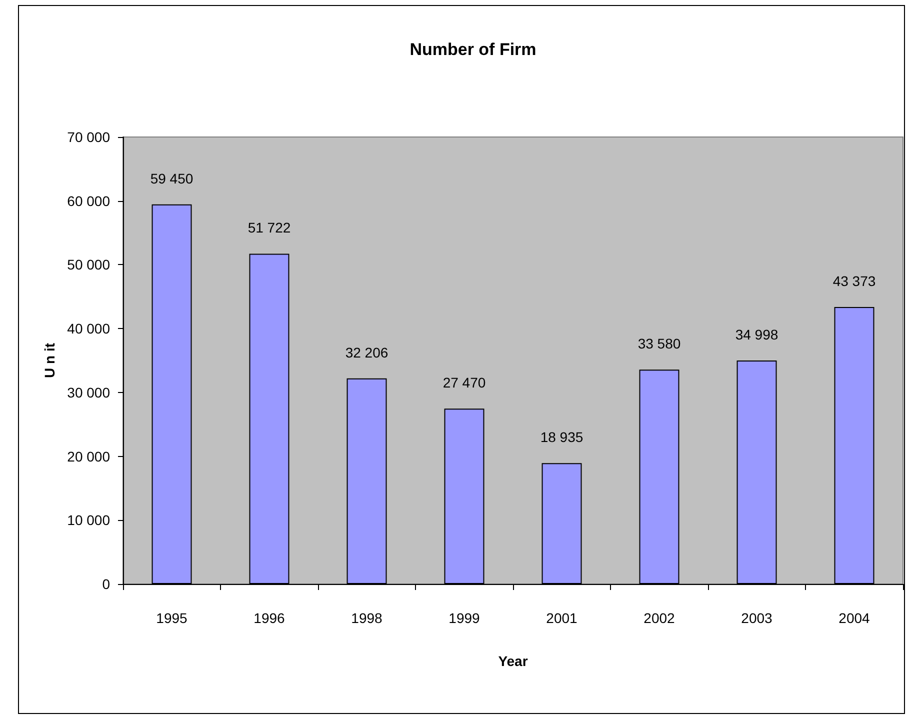 The image size is (914, 717). What do you see at coordinates (88, 328) in the screenshot?
I see `y-tick-label: 40 000` at bounding box center [88, 328].